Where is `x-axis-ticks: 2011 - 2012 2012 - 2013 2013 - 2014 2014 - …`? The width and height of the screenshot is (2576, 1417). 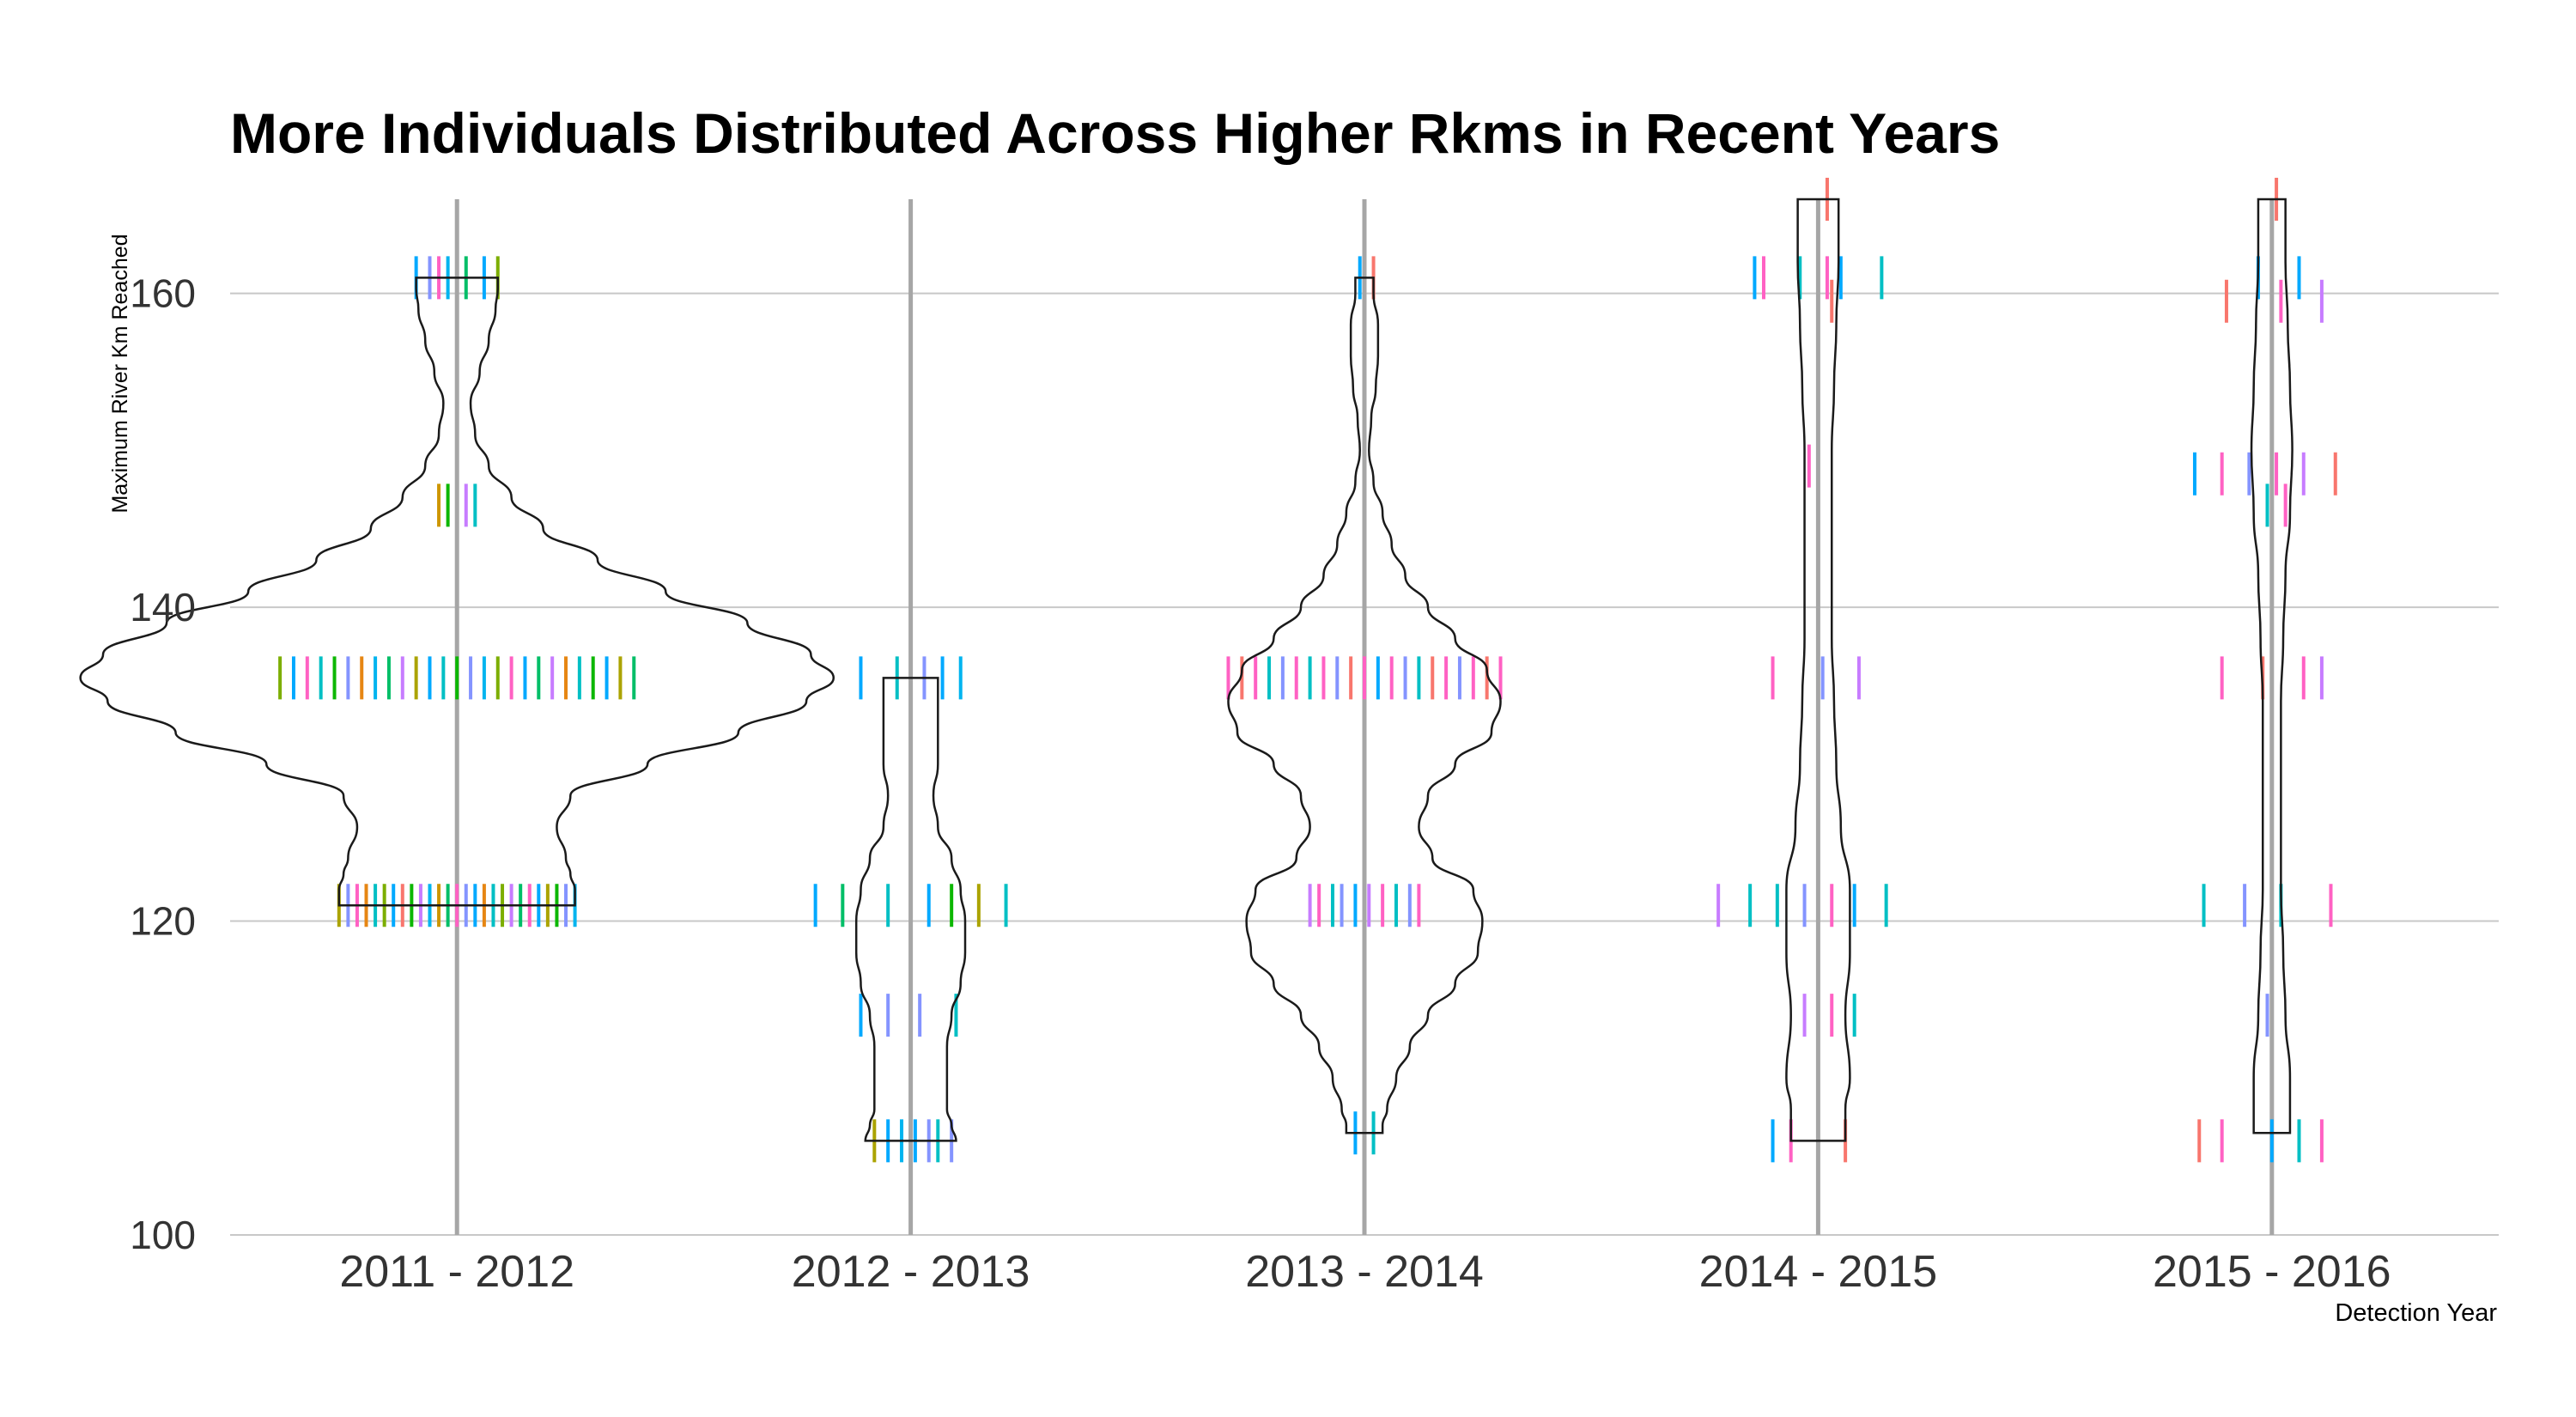
x-axis-ticks: 2011 - 2012 2012 - 2013 2013 - 2014 2014 - … is located at coordinates (1365, 1272).